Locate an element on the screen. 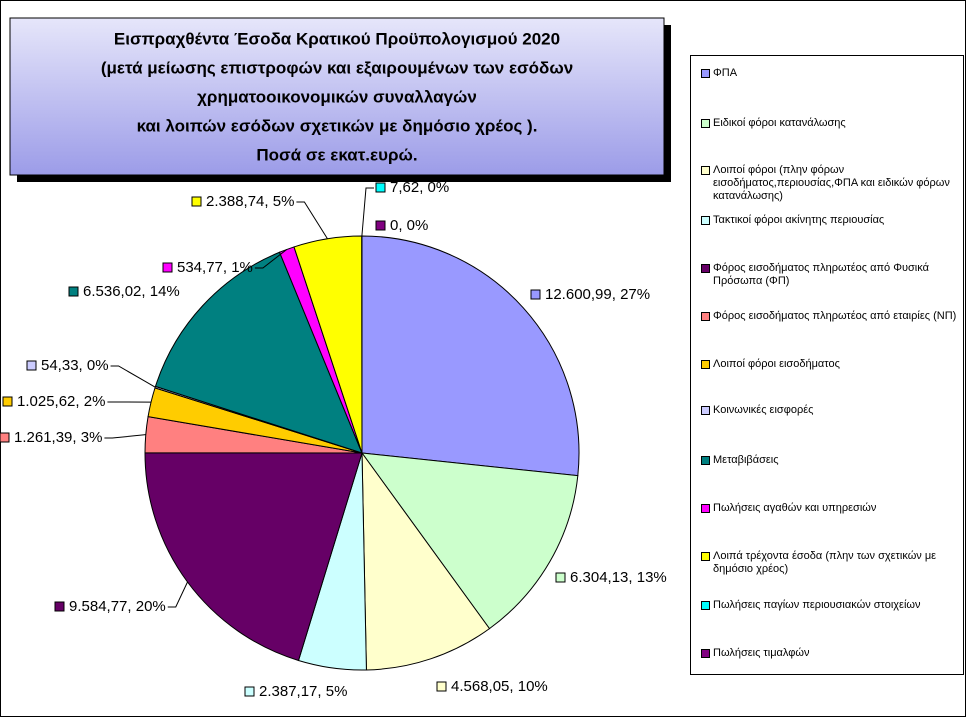 This screenshot has width=966, height=717. legend-item: Κοινωνικές εισφορές is located at coordinates (830, 410).